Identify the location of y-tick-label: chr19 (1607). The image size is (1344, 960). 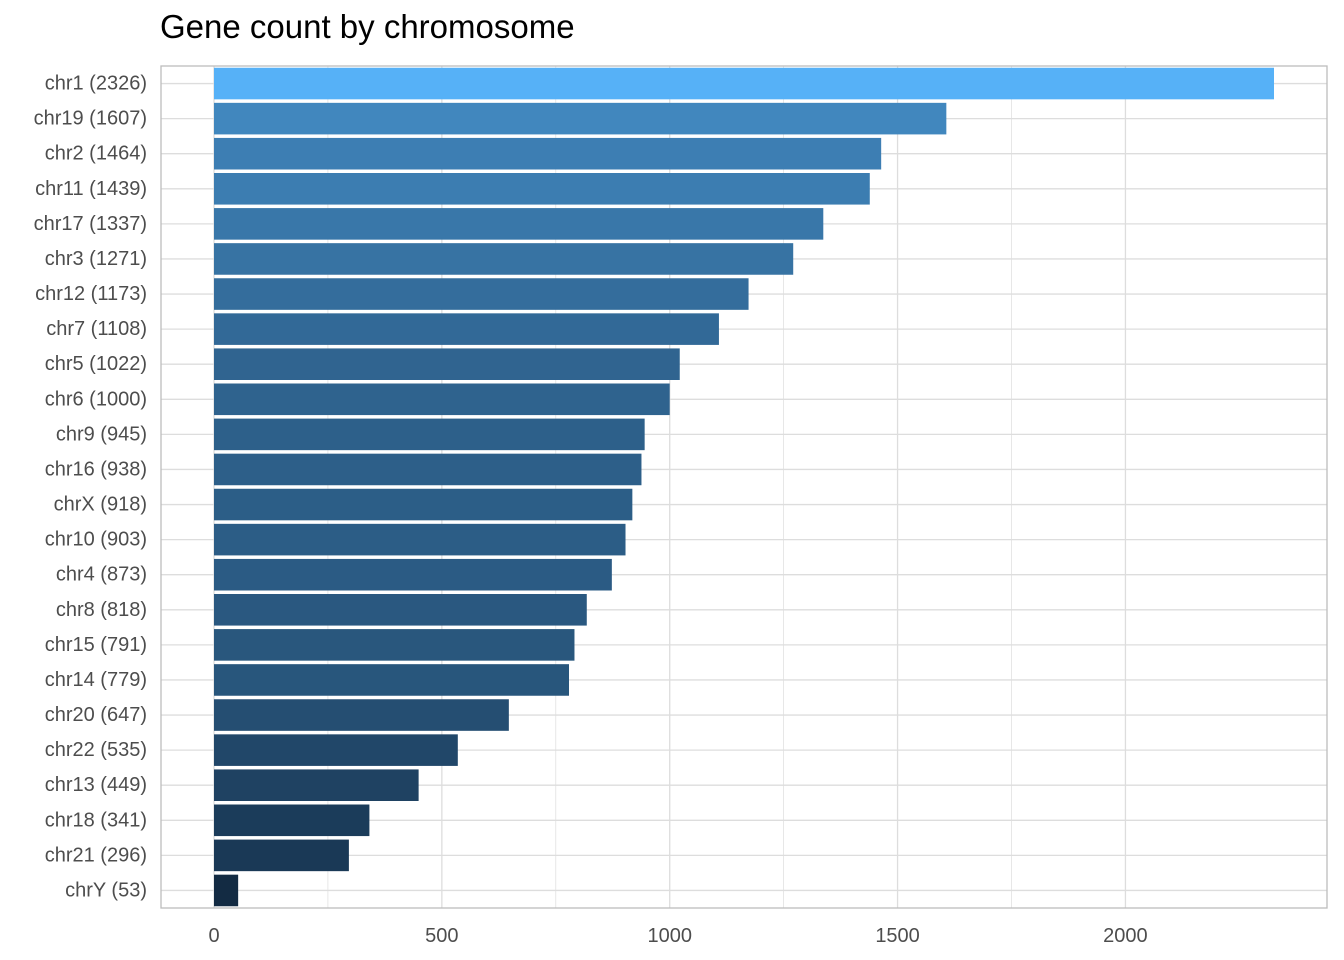
(90, 119).